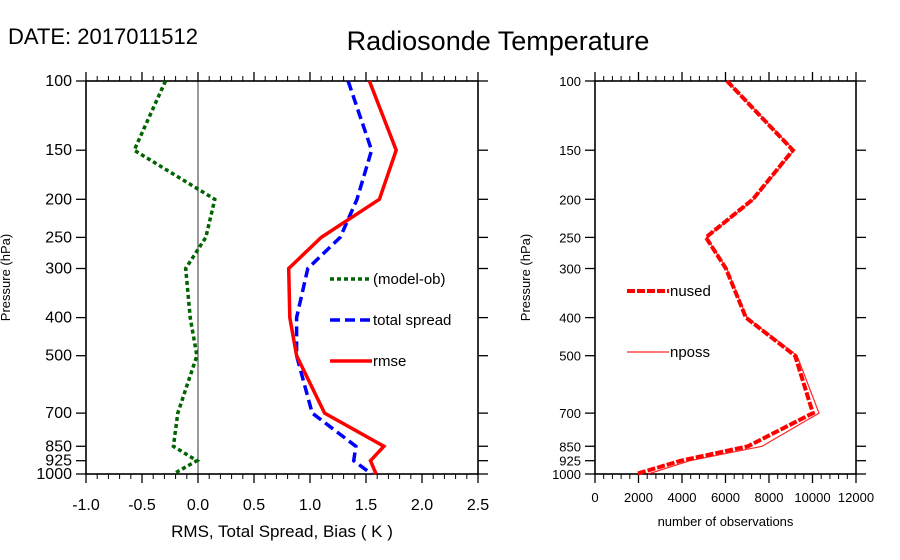  I want to click on series-model-ob-line, so click(174, 278).